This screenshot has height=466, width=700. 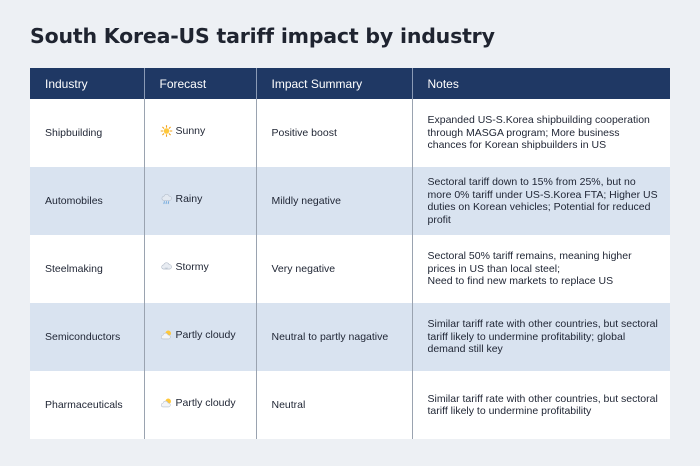 I want to click on column-header-industry: Industry, so click(x=87, y=83).